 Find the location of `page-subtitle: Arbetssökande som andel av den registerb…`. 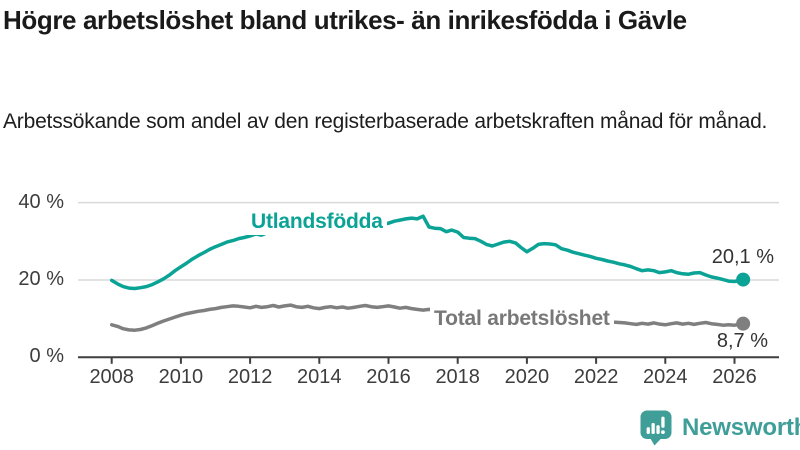

page-subtitle: Arbetssökande som andel av den registerb… is located at coordinates (385, 121).